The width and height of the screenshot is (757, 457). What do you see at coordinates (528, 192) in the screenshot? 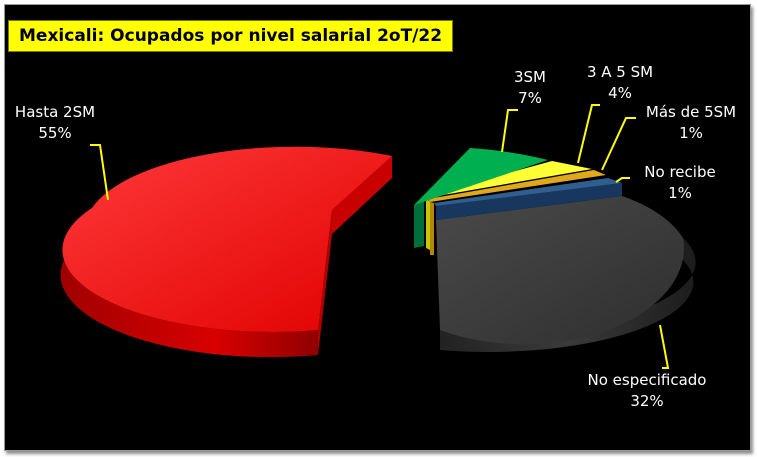
I see `slice-no-recibe-top` at bounding box center [528, 192].